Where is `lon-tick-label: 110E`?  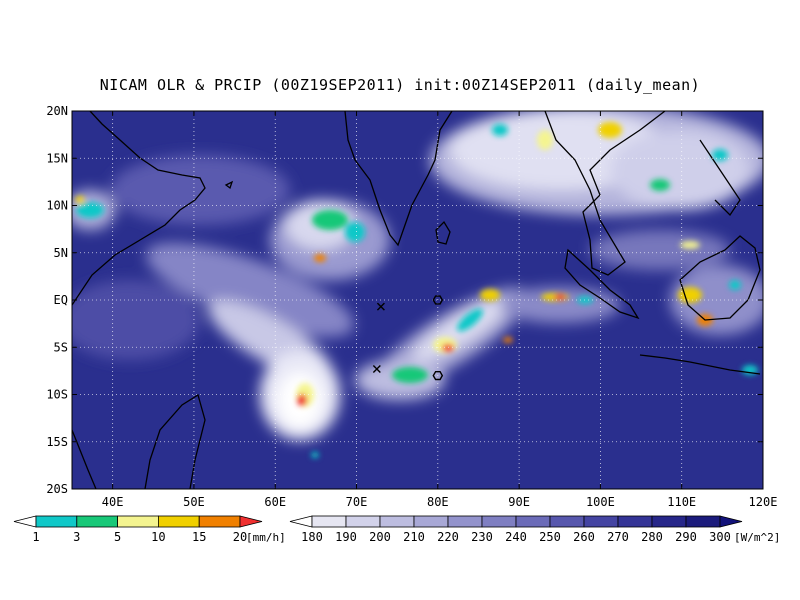
lon-tick-label: 110E is located at coordinates (681, 502).